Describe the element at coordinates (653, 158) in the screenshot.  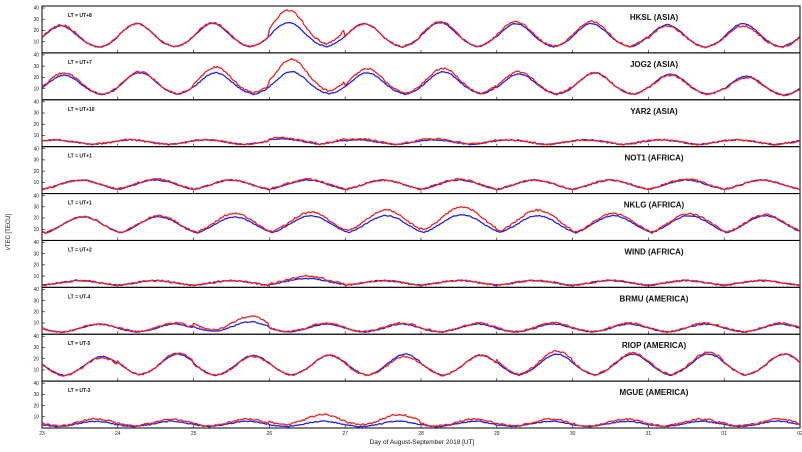
I see `panel-station-label: NOT1 (AFRICA)` at that location.